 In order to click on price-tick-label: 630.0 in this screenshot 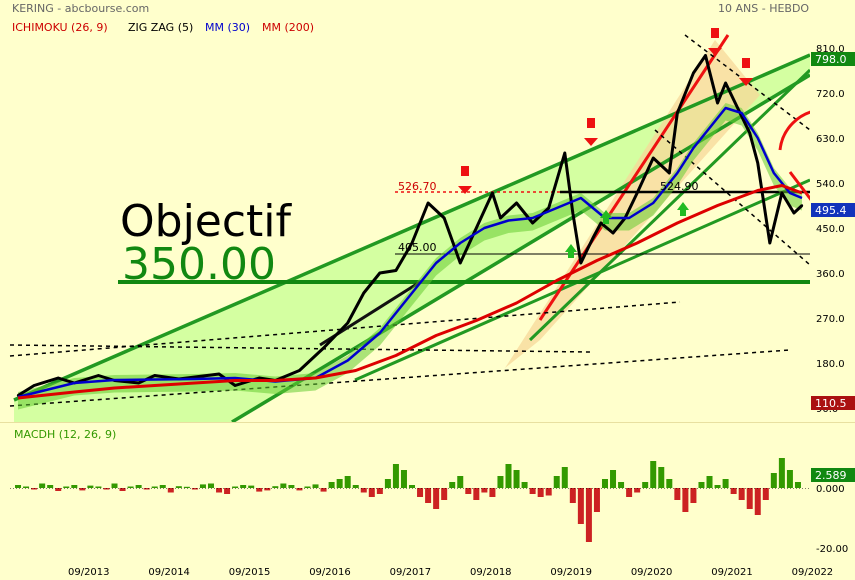, I will do `click(830, 139)`.